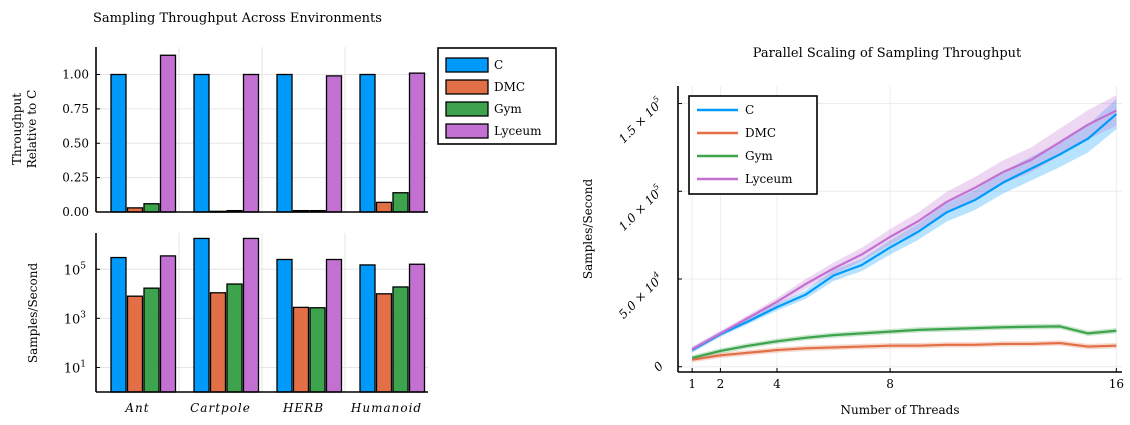 This screenshot has height=425, width=1130. I want to click on top-y-tick-label: 0.75, so click(75, 109).